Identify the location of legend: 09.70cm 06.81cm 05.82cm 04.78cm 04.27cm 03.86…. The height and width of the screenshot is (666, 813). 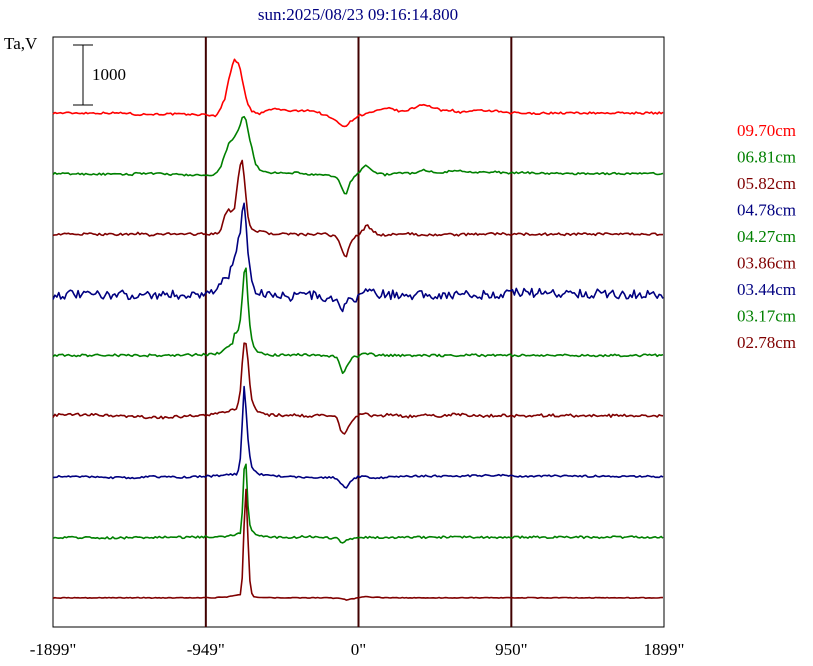
(766, 236).